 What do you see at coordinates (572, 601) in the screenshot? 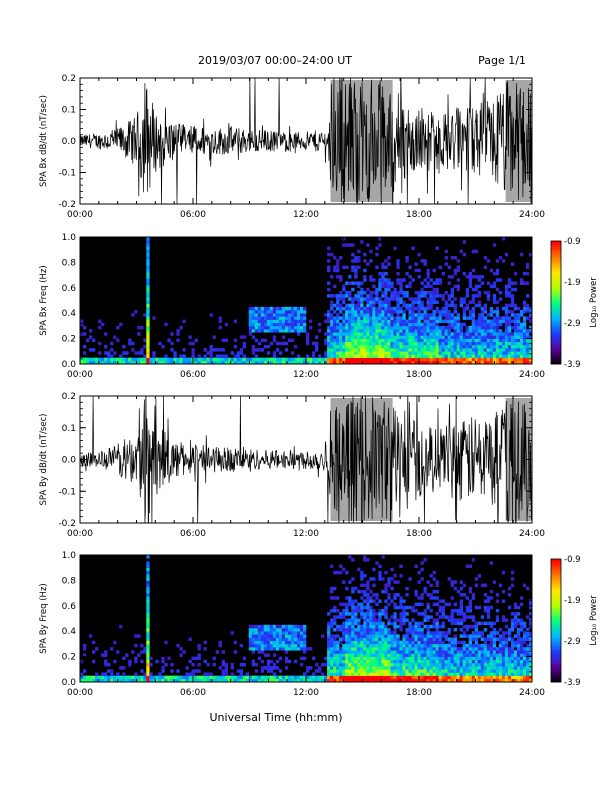
I see `colorbar-tick-label: -1.9` at bounding box center [572, 601].